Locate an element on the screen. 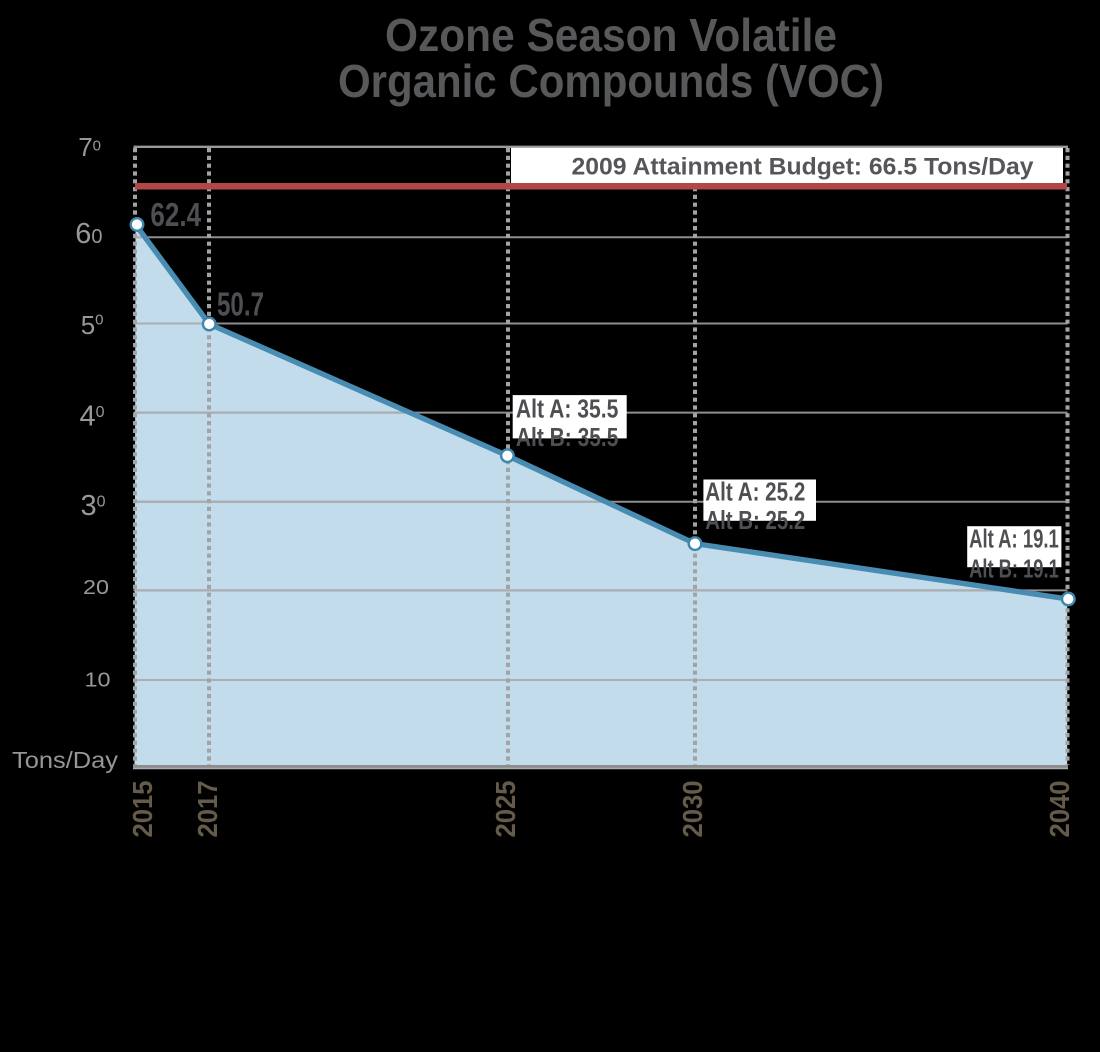 Image resolution: width=1100 pixels, height=1052 pixels. svg-text: Alt B: 25.2 is located at coordinates (755, 521).